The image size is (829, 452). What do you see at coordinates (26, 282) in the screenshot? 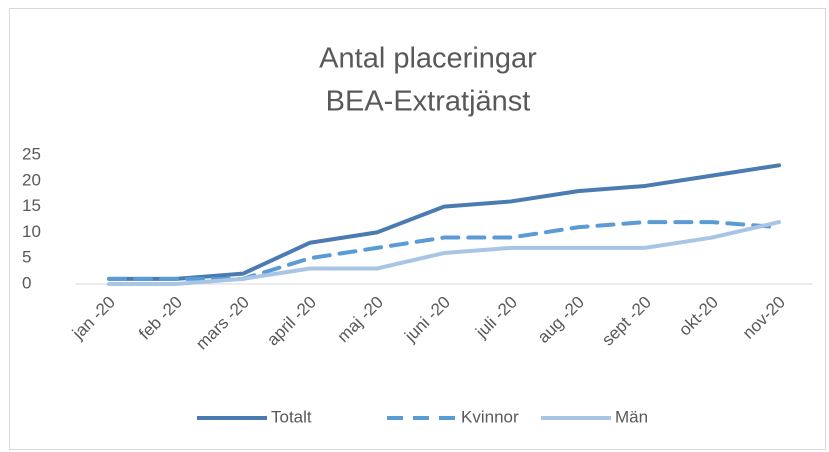
I see `y-tick-label: 0` at bounding box center [26, 282].